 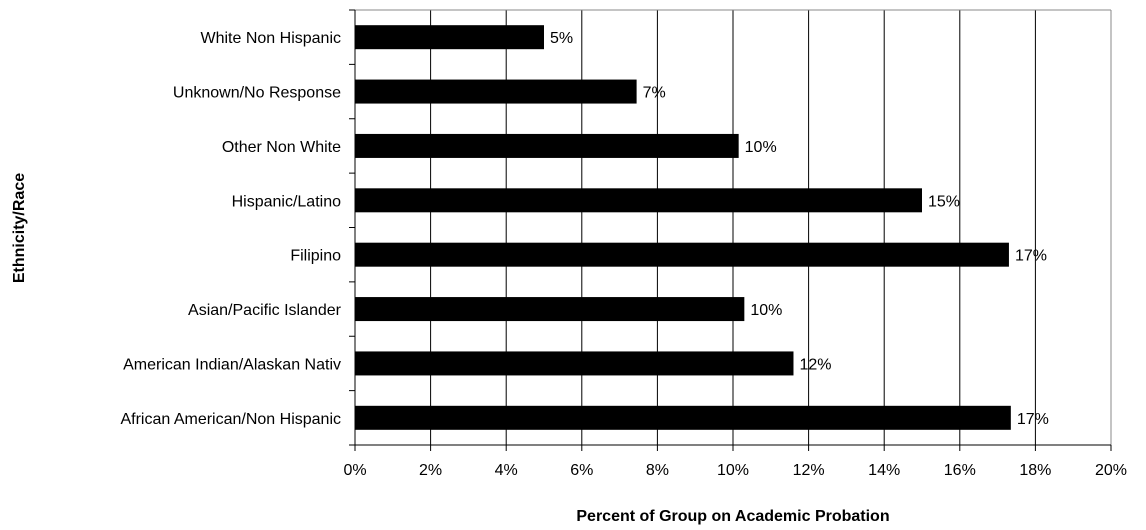 What do you see at coordinates (809, 470) in the screenshot?
I see `x-tick-label: 12%` at bounding box center [809, 470].